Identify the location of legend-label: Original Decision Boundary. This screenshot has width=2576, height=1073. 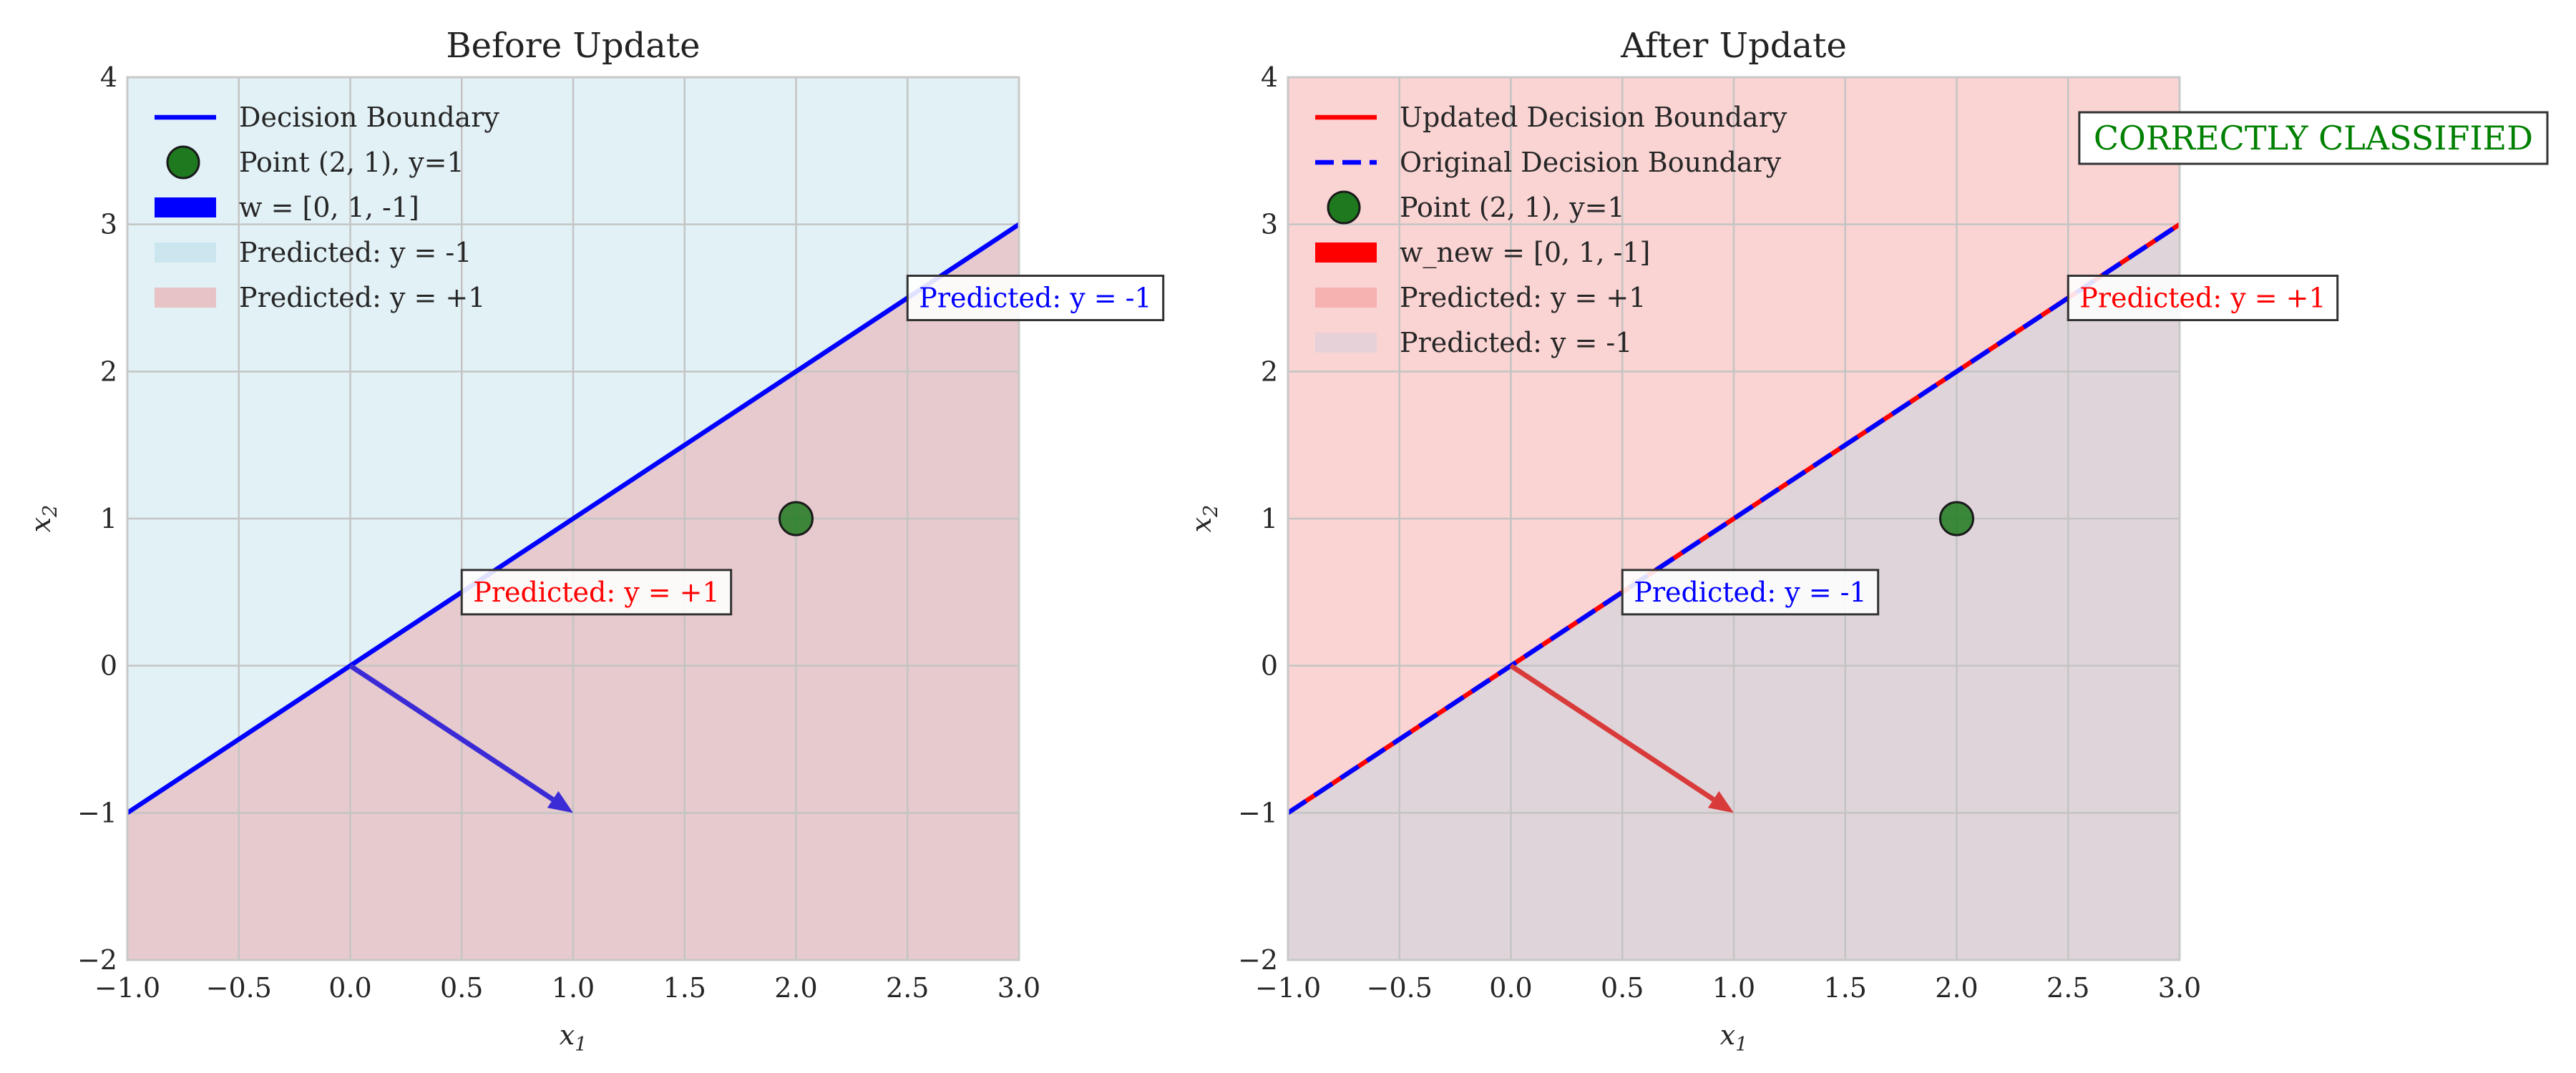
(1591, 162).